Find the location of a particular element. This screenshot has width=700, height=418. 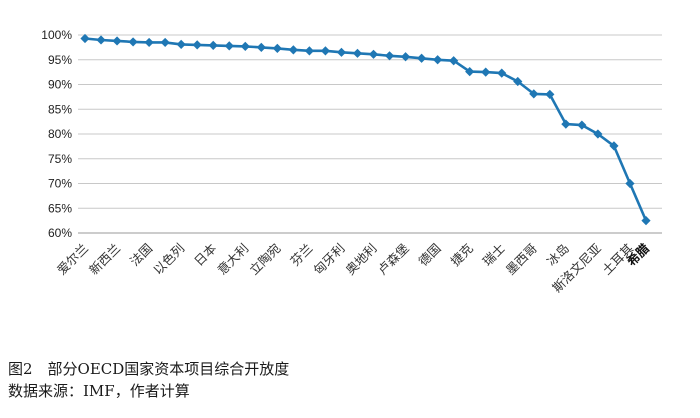

y-tick-label: 70% is located at coordinates (60, 184).